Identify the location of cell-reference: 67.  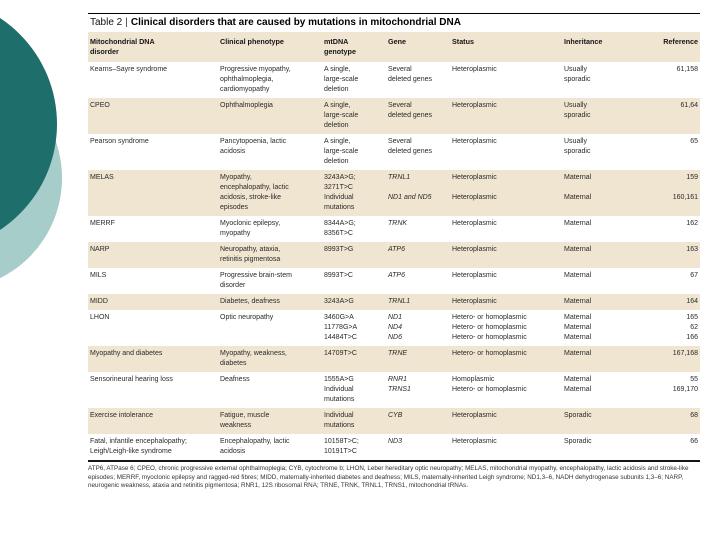
(666, 281).